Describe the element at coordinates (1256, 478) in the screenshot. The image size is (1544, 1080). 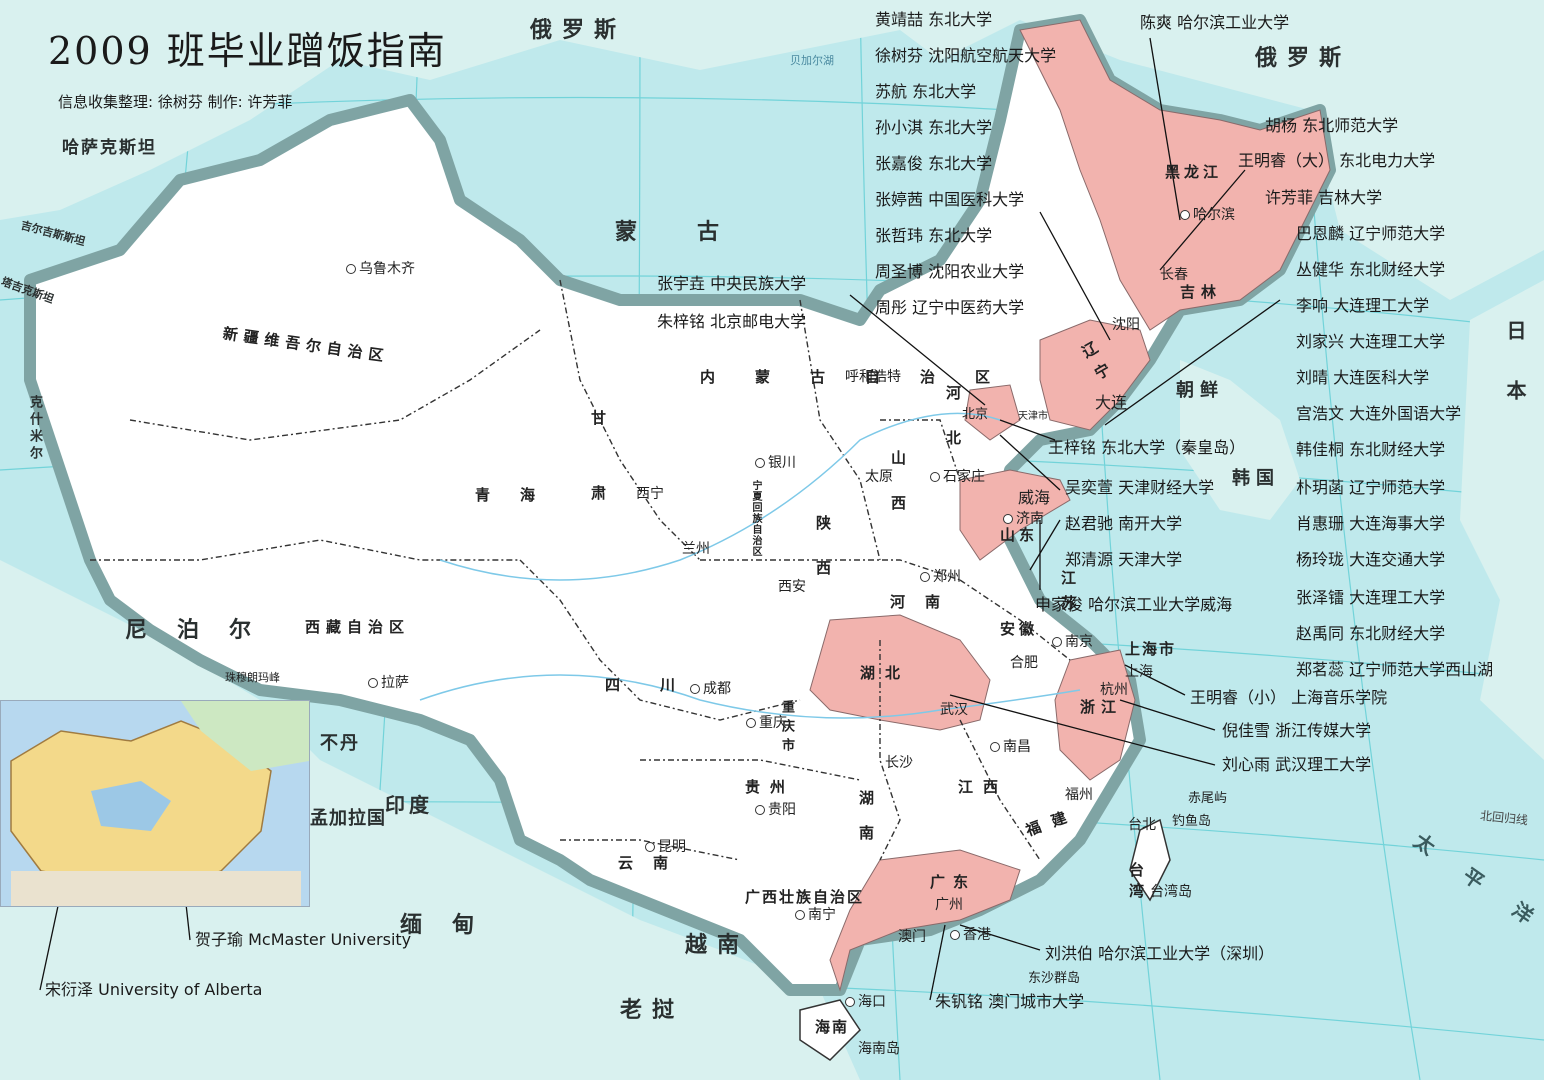
I see `country-label-south-korea: 韩国` at that location.